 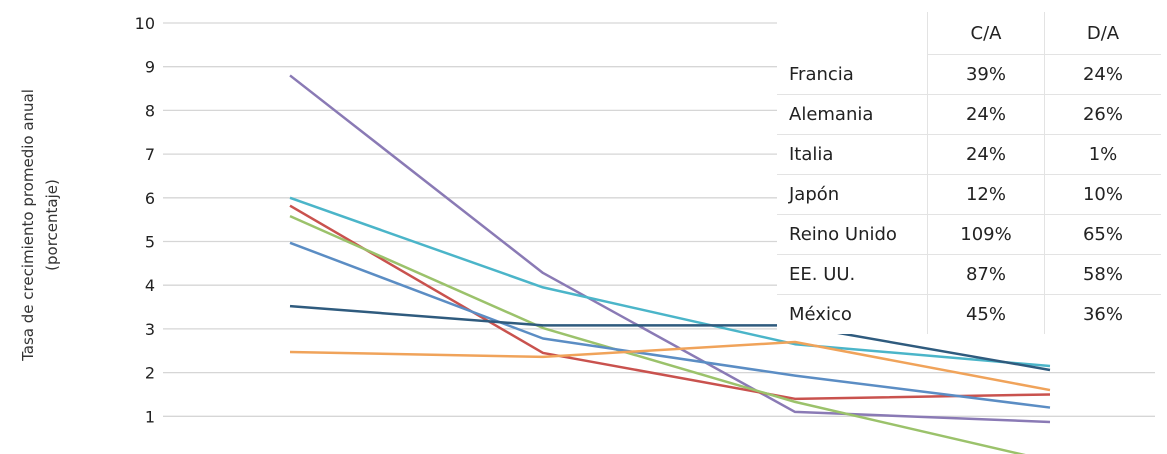 I want to click on row-country: Francia, so click(x=852, y=74).